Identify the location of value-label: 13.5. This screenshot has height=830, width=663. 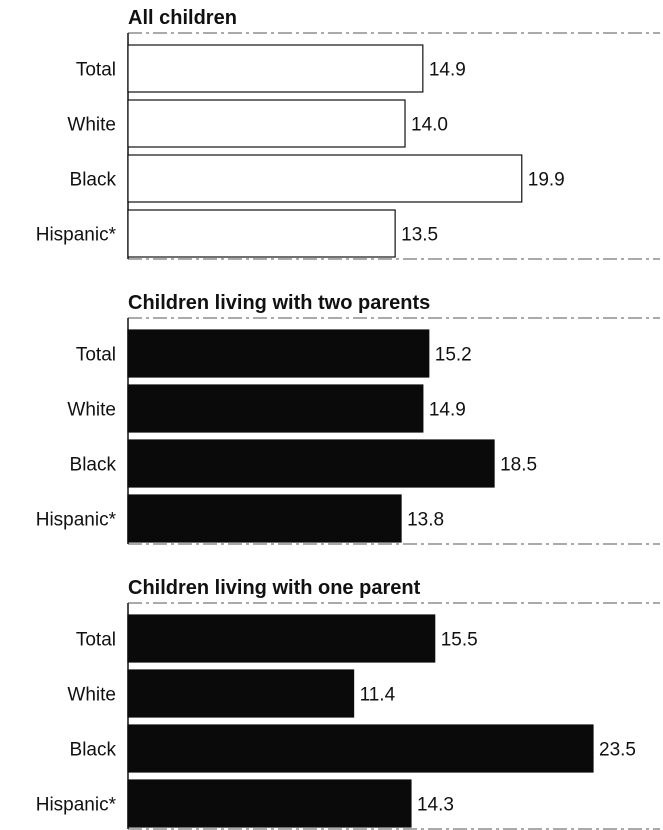
(419, 235).